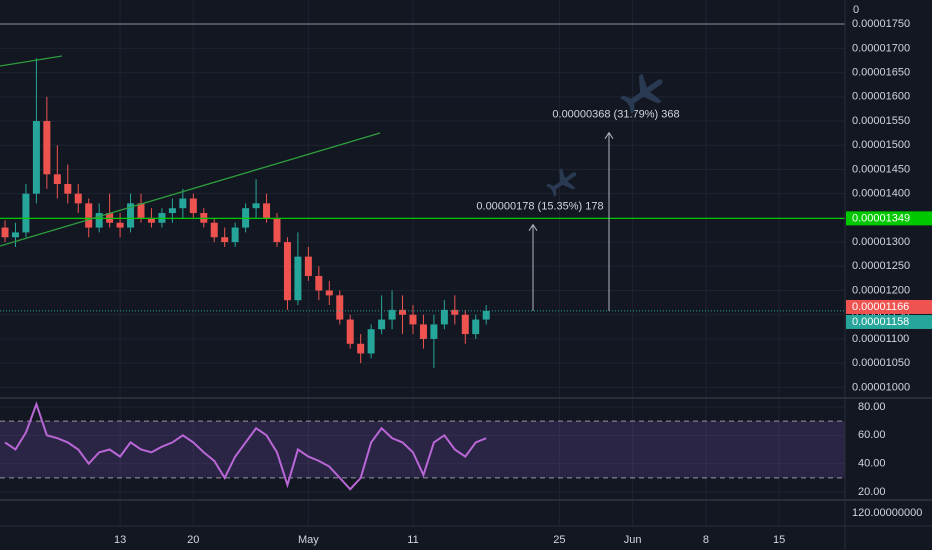 This screenshot has height=550, width=932. What do you see at coordinates (881, 387) in the screenshot?
I see `y-tick-label: 0.00001000` at bounding box center [881, 387].